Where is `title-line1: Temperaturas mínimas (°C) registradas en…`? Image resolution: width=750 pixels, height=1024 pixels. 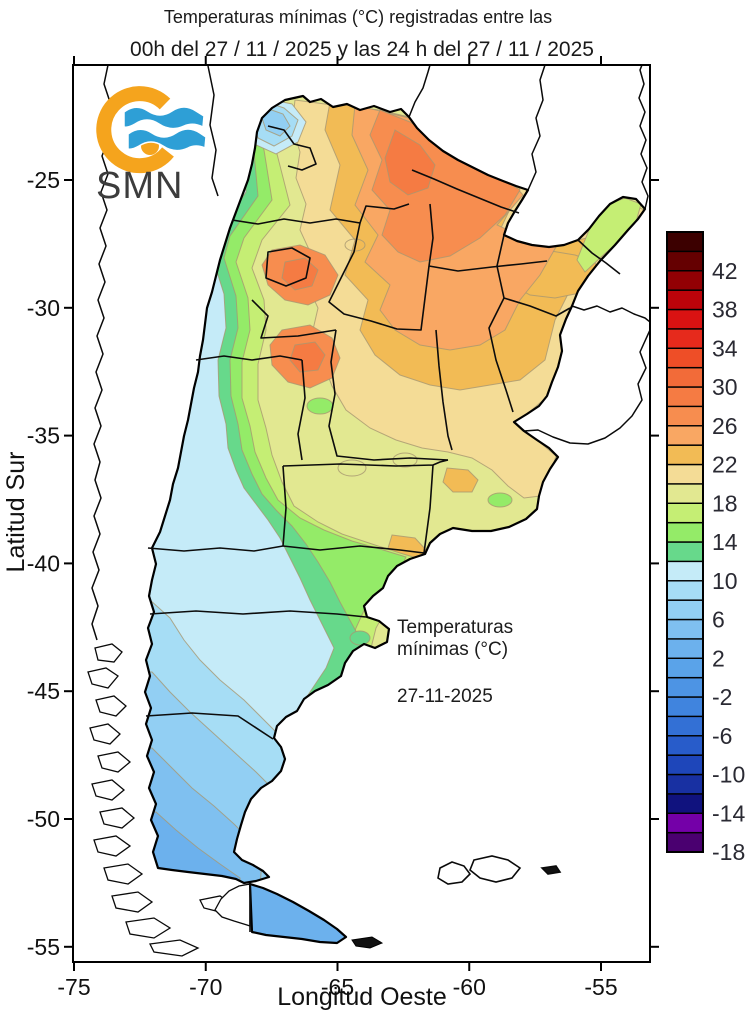
title-line1: Temperaturas mínimas (°C) registradas en… is located at coordinates (358, 17).